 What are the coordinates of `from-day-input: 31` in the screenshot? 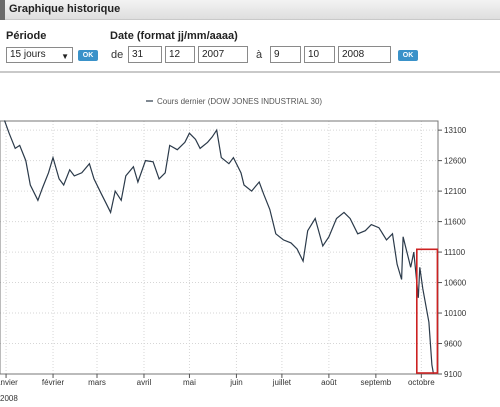 It's located at (145, 54).